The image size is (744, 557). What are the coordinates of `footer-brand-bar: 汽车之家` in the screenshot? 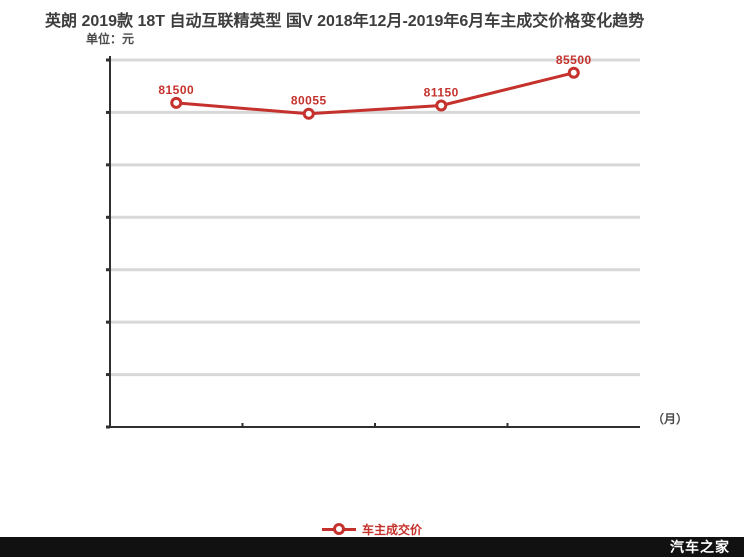 It's located at (372, 547).